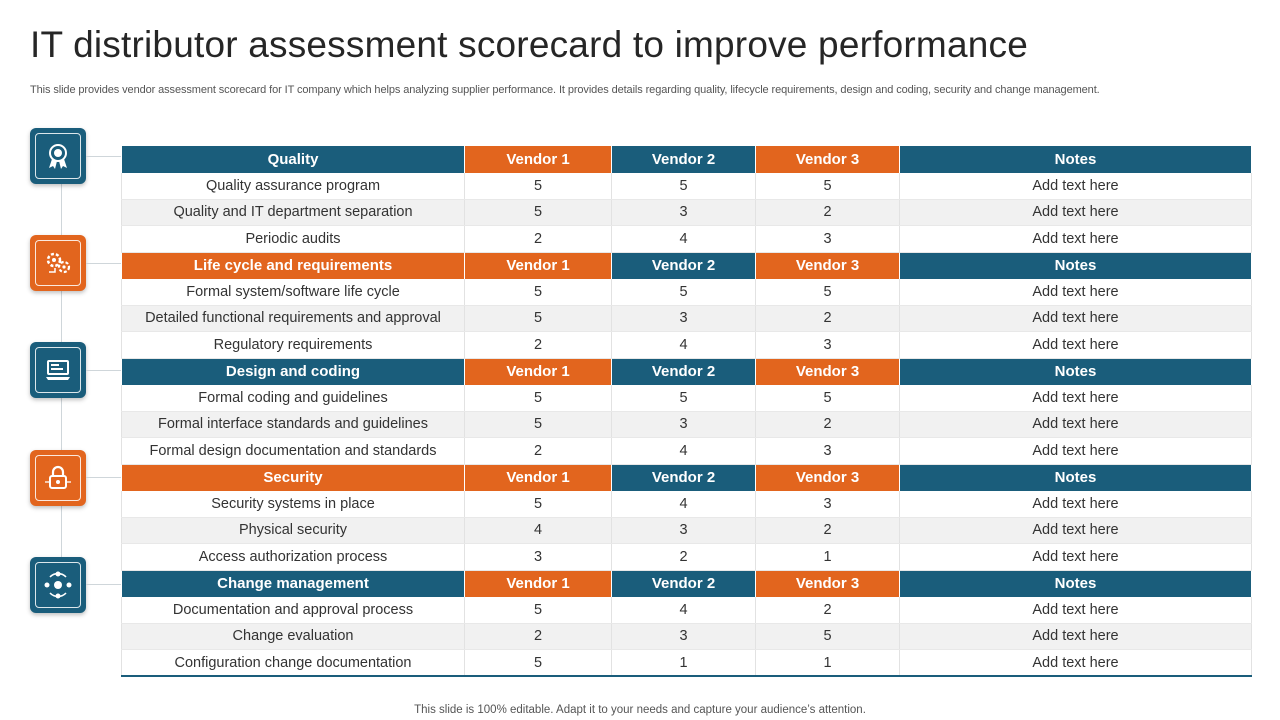  I want to click on award-icon, so click(58, 156).